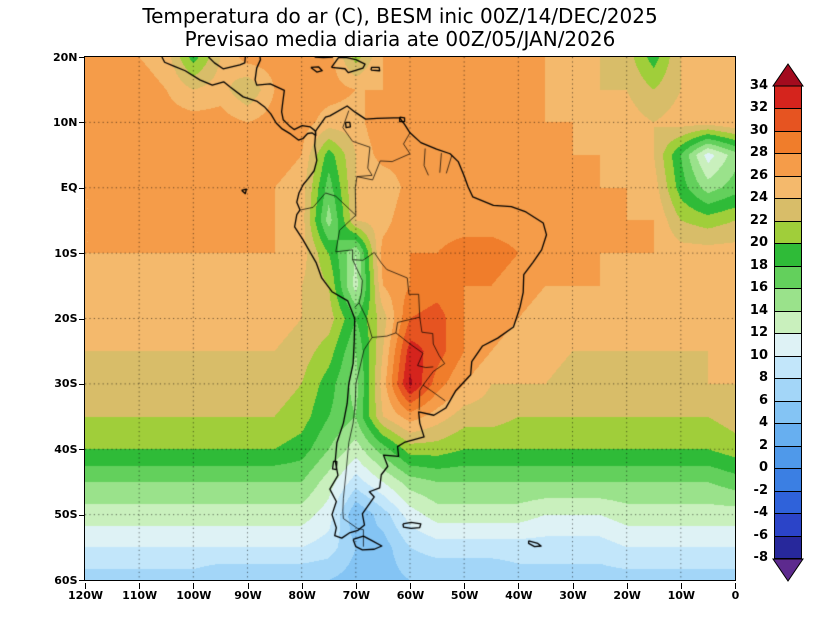 The image size is (825, 637). I want to click on colorbar-tick-label: 0, so click(763, 468).